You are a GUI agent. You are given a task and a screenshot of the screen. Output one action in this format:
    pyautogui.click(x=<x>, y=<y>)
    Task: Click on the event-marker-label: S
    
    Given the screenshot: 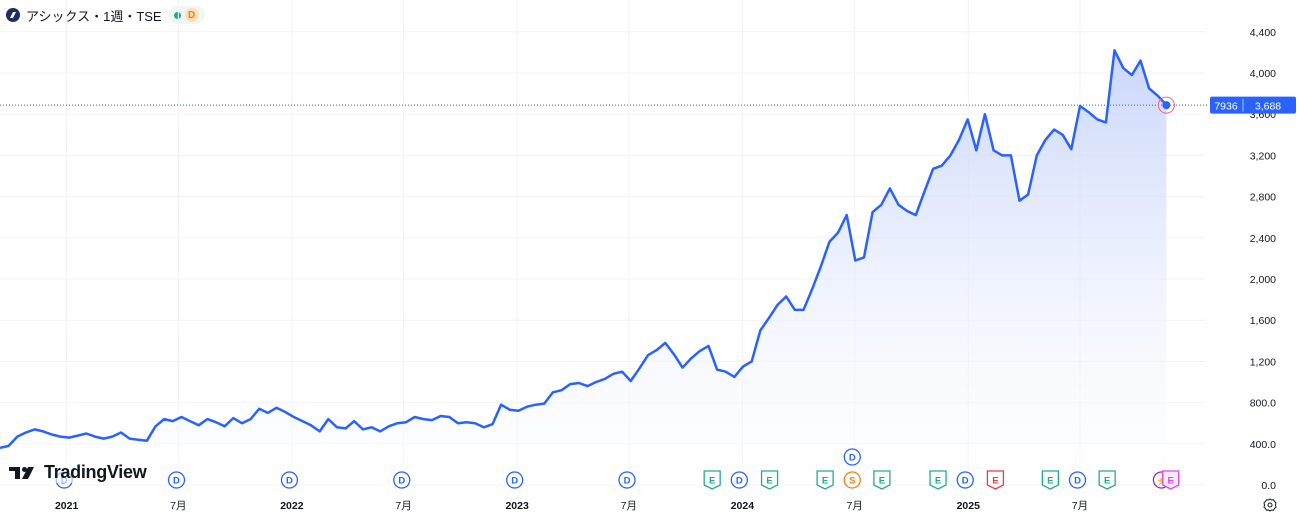 What is the action you would take?
    pyautogui.click(x=852, y=481)
    